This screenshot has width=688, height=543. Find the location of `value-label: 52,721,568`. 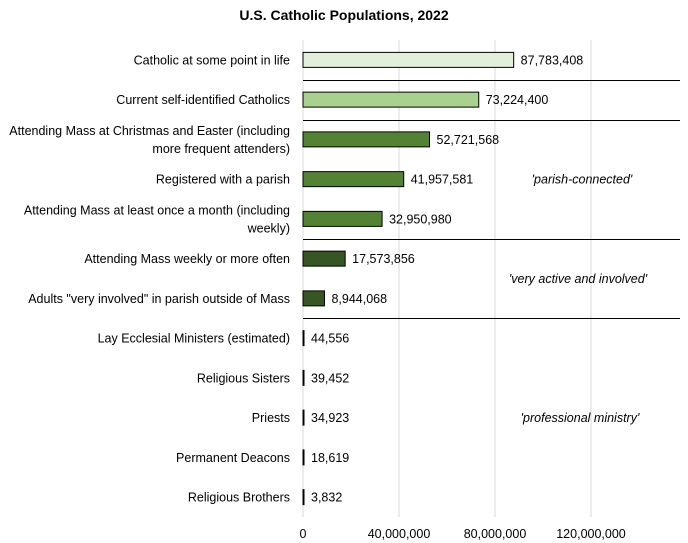

value-label: 52,721,568 is located at coordinates (468, 140).